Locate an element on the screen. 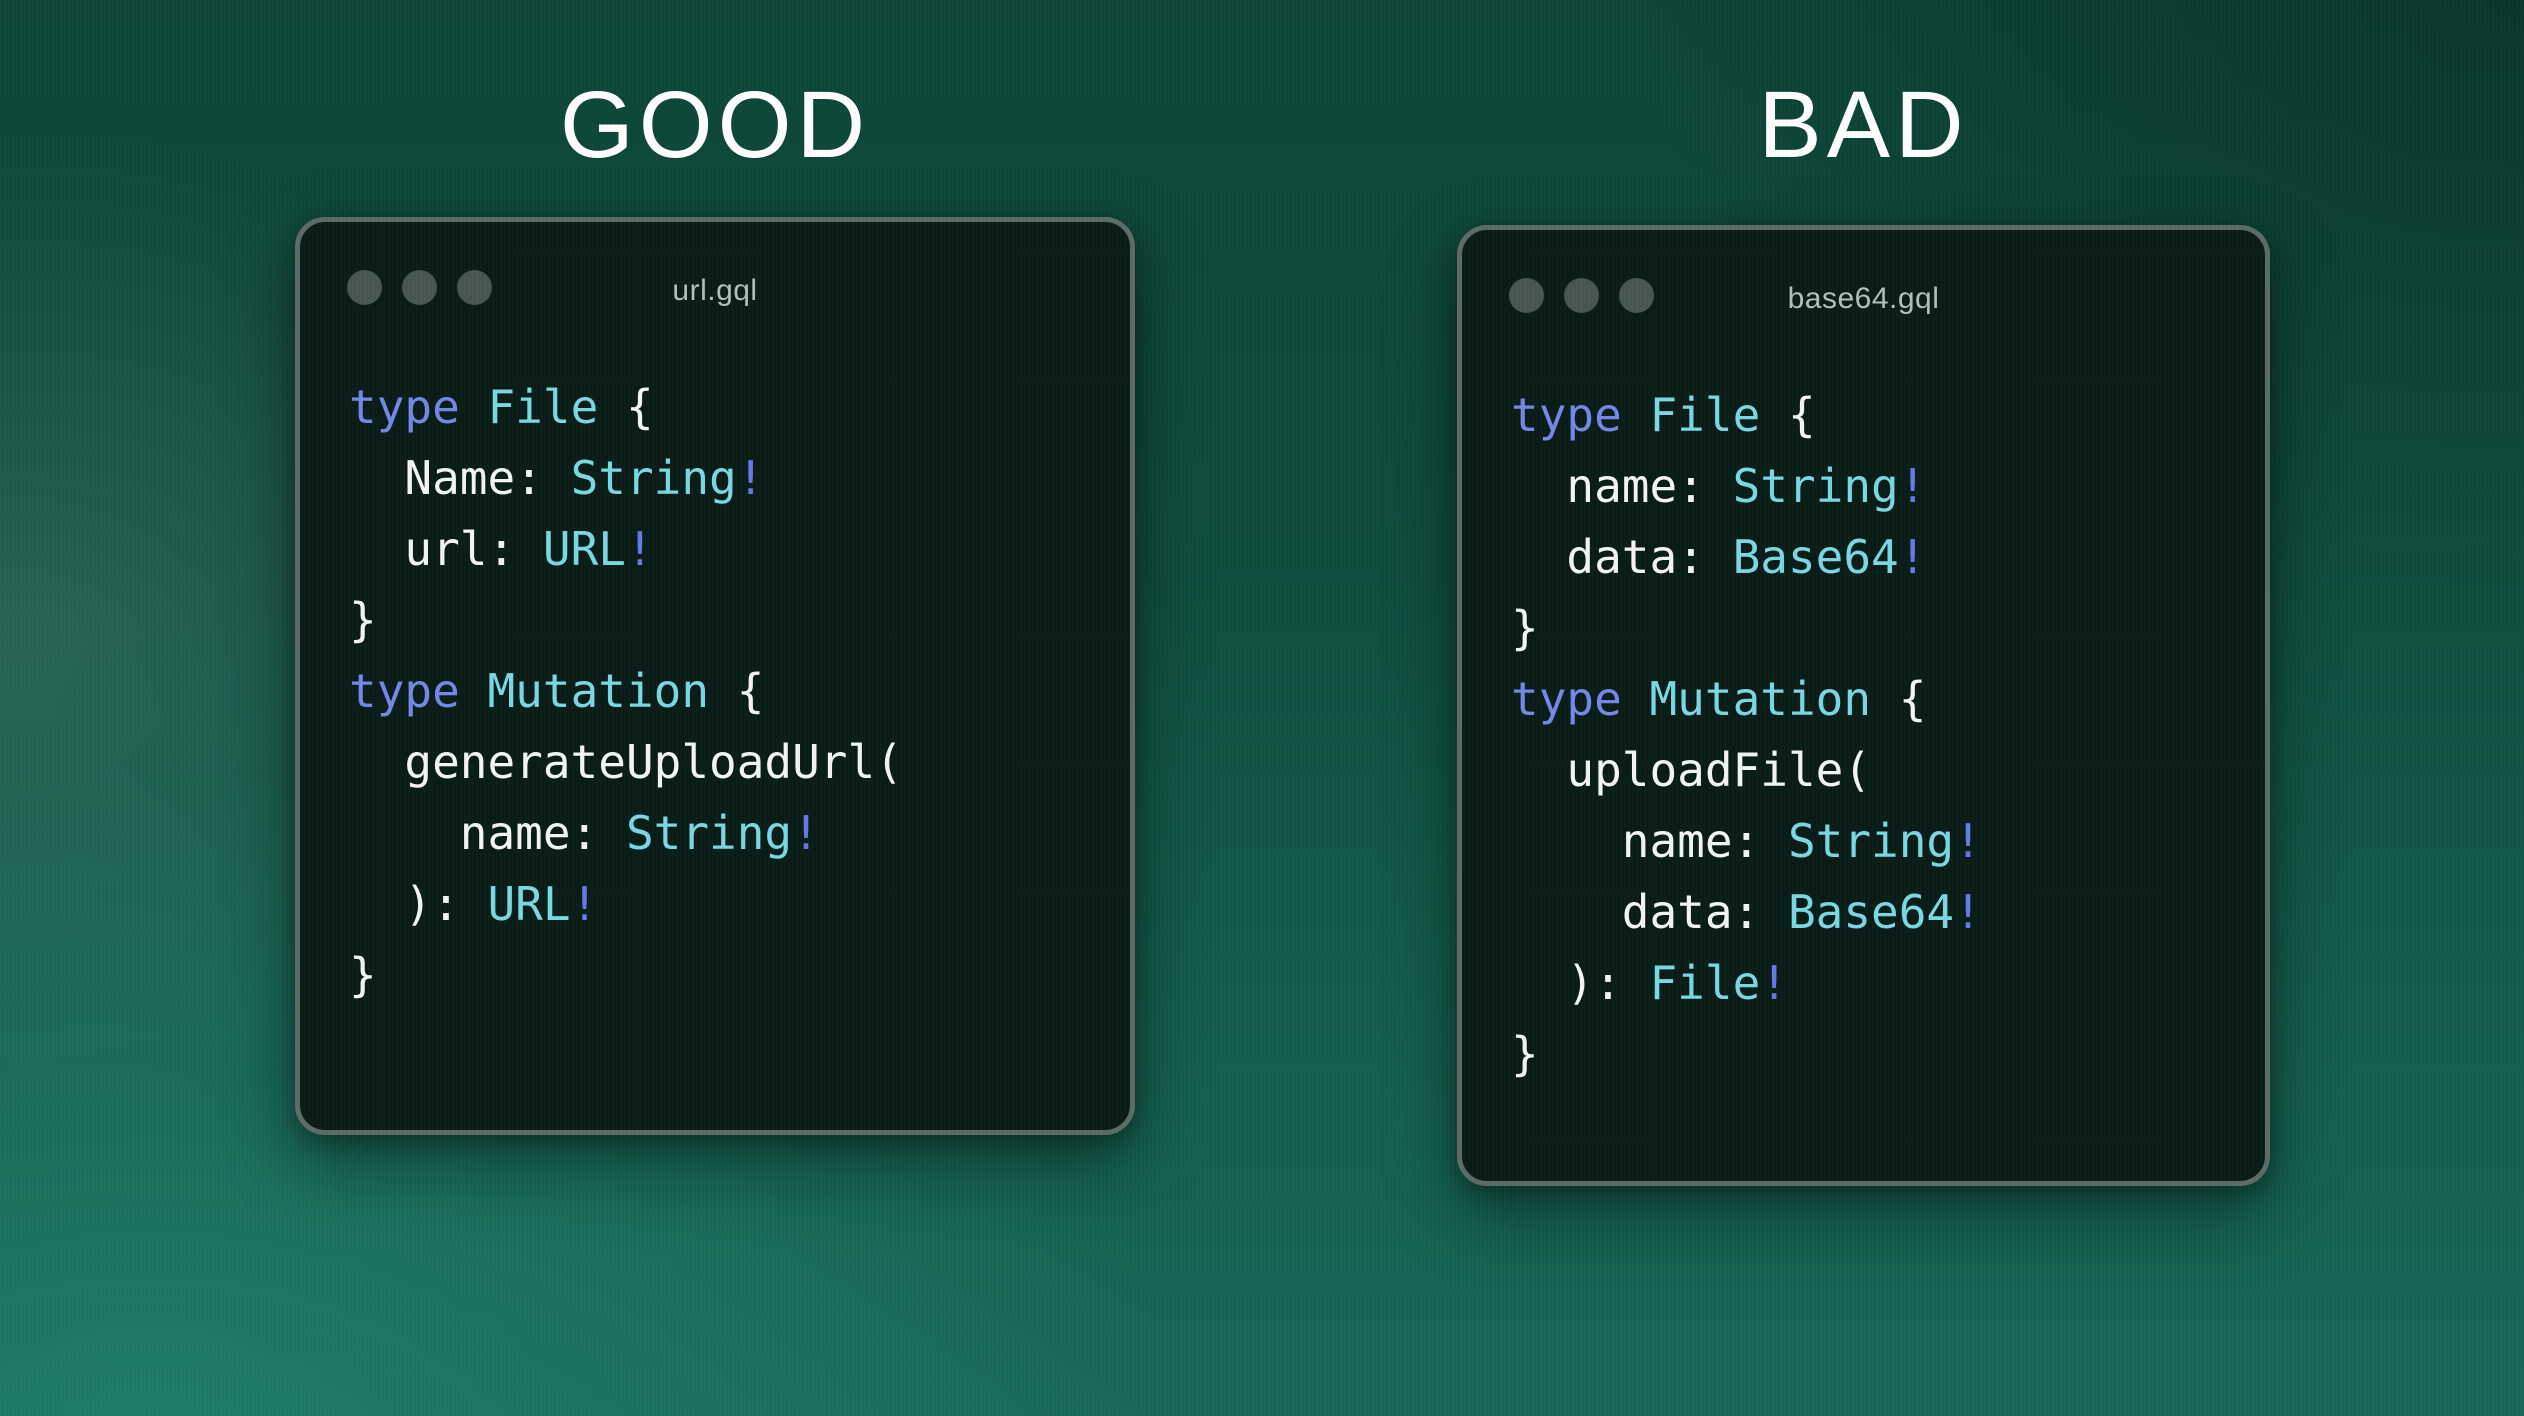  window-title: base64.gql is located at coordinates (1863, 298).